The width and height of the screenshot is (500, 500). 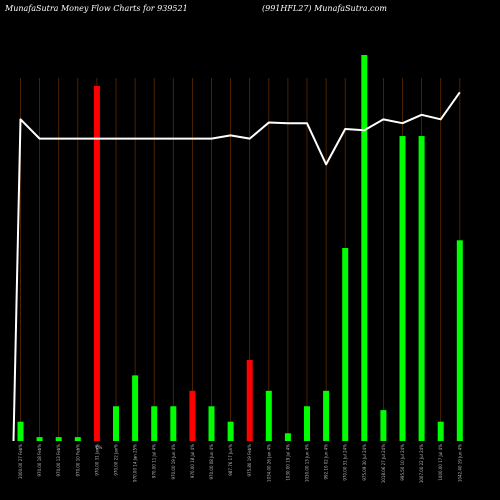 I want to click on tick-label: 970.00 18 Jul 4%, so click(x=192, y=461).